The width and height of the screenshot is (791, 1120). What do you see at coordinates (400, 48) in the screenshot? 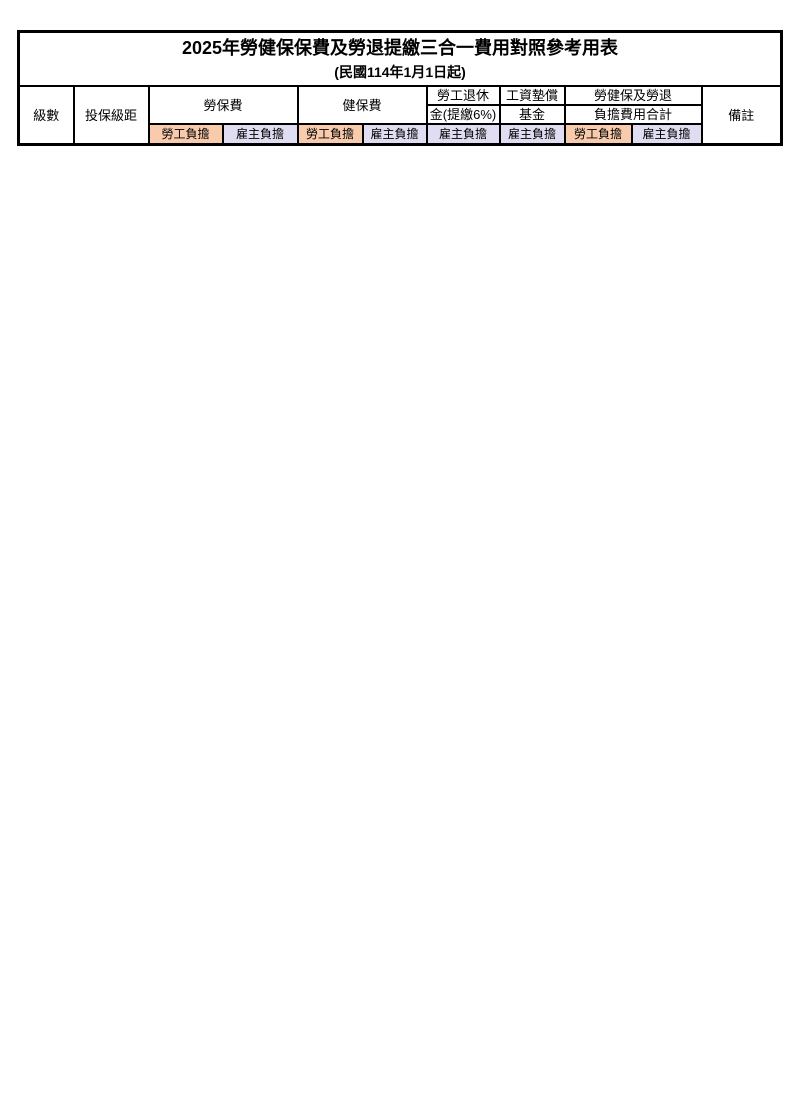
I see `page-title: 2025年勞健保保費及勞退提繳三合一費用對照參考用表` at bounding box center [400, 48].